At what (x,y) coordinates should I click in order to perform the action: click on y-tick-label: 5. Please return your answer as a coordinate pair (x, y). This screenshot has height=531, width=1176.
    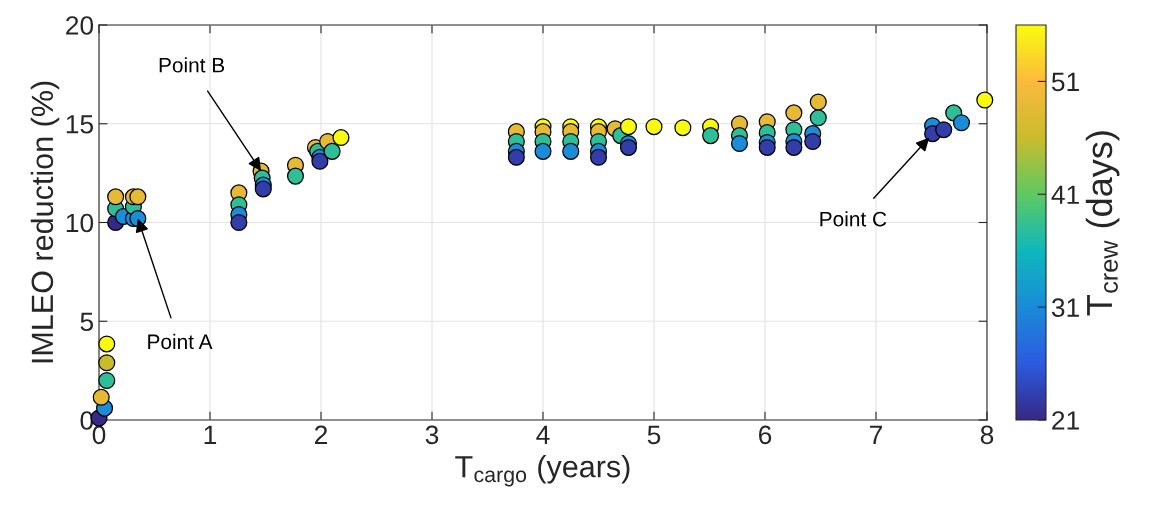
    Looking at the image, I should click on (87, 322).